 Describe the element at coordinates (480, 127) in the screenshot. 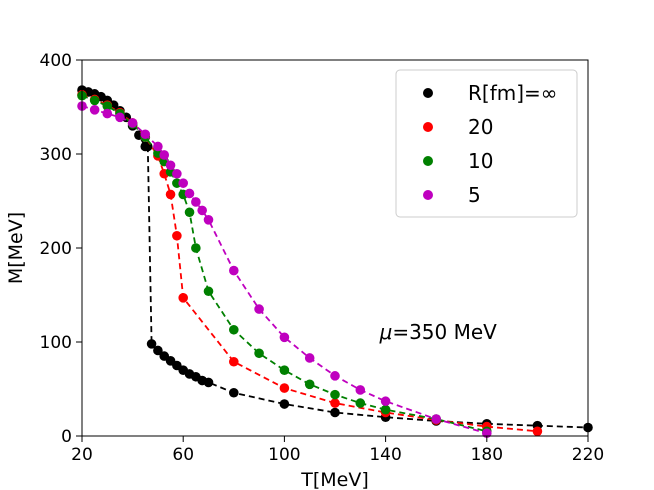

I see `legend-label: 20` at that location.